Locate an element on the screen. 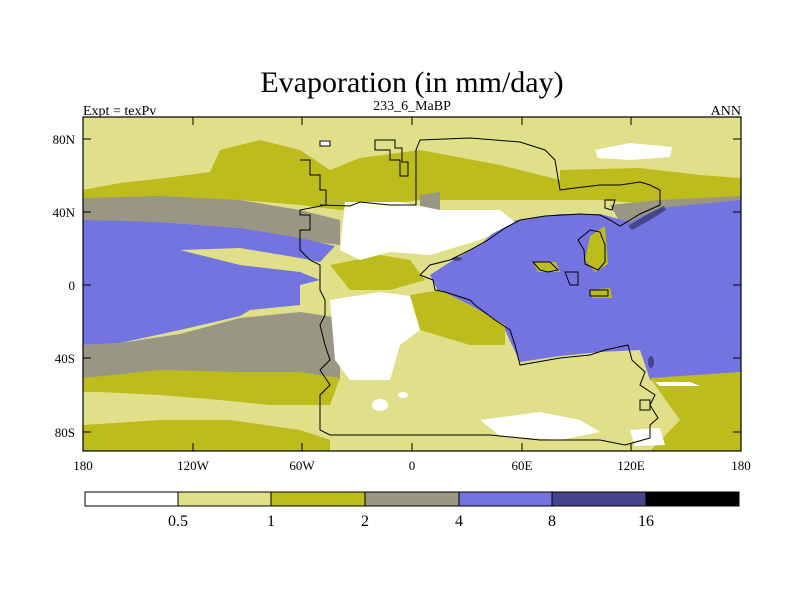  x-tick-label: 120E is located at coordinates (631, 465).